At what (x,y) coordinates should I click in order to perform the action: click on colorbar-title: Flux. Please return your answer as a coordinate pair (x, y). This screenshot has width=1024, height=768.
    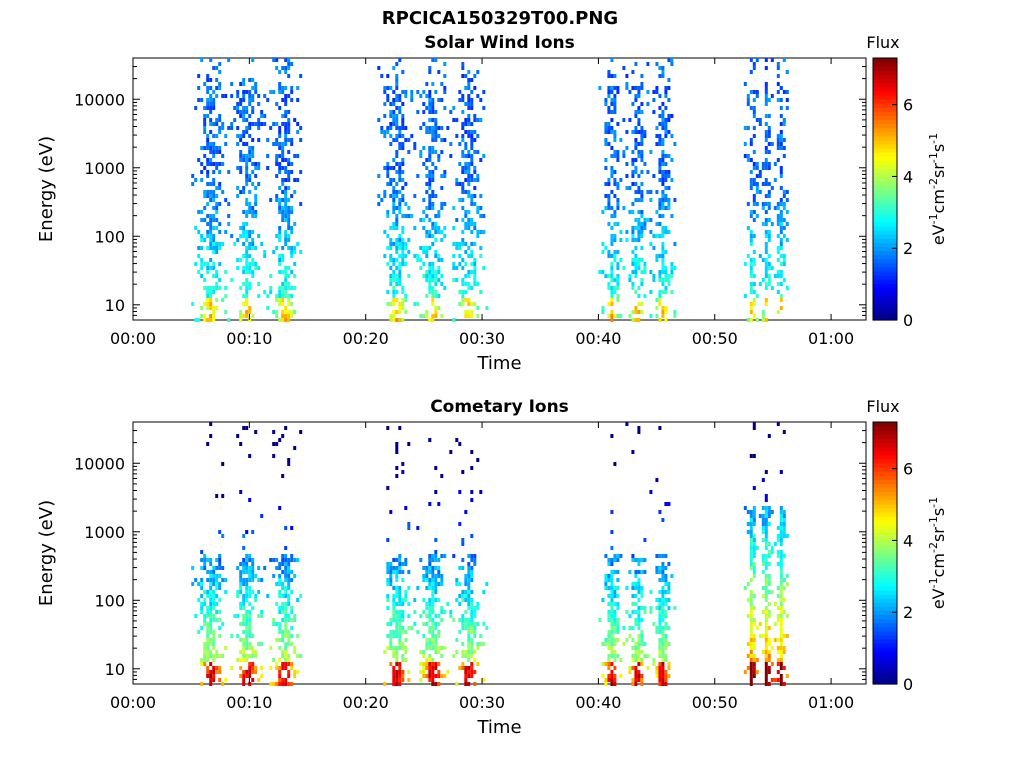
    Looking at the image, I should click on (882, 42).